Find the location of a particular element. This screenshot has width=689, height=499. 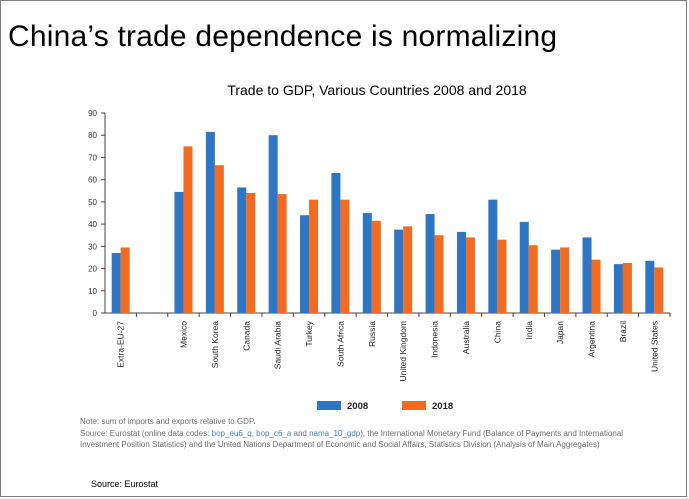

x-tick-label: Saudi Arabia is located at coordinates (278, 345).